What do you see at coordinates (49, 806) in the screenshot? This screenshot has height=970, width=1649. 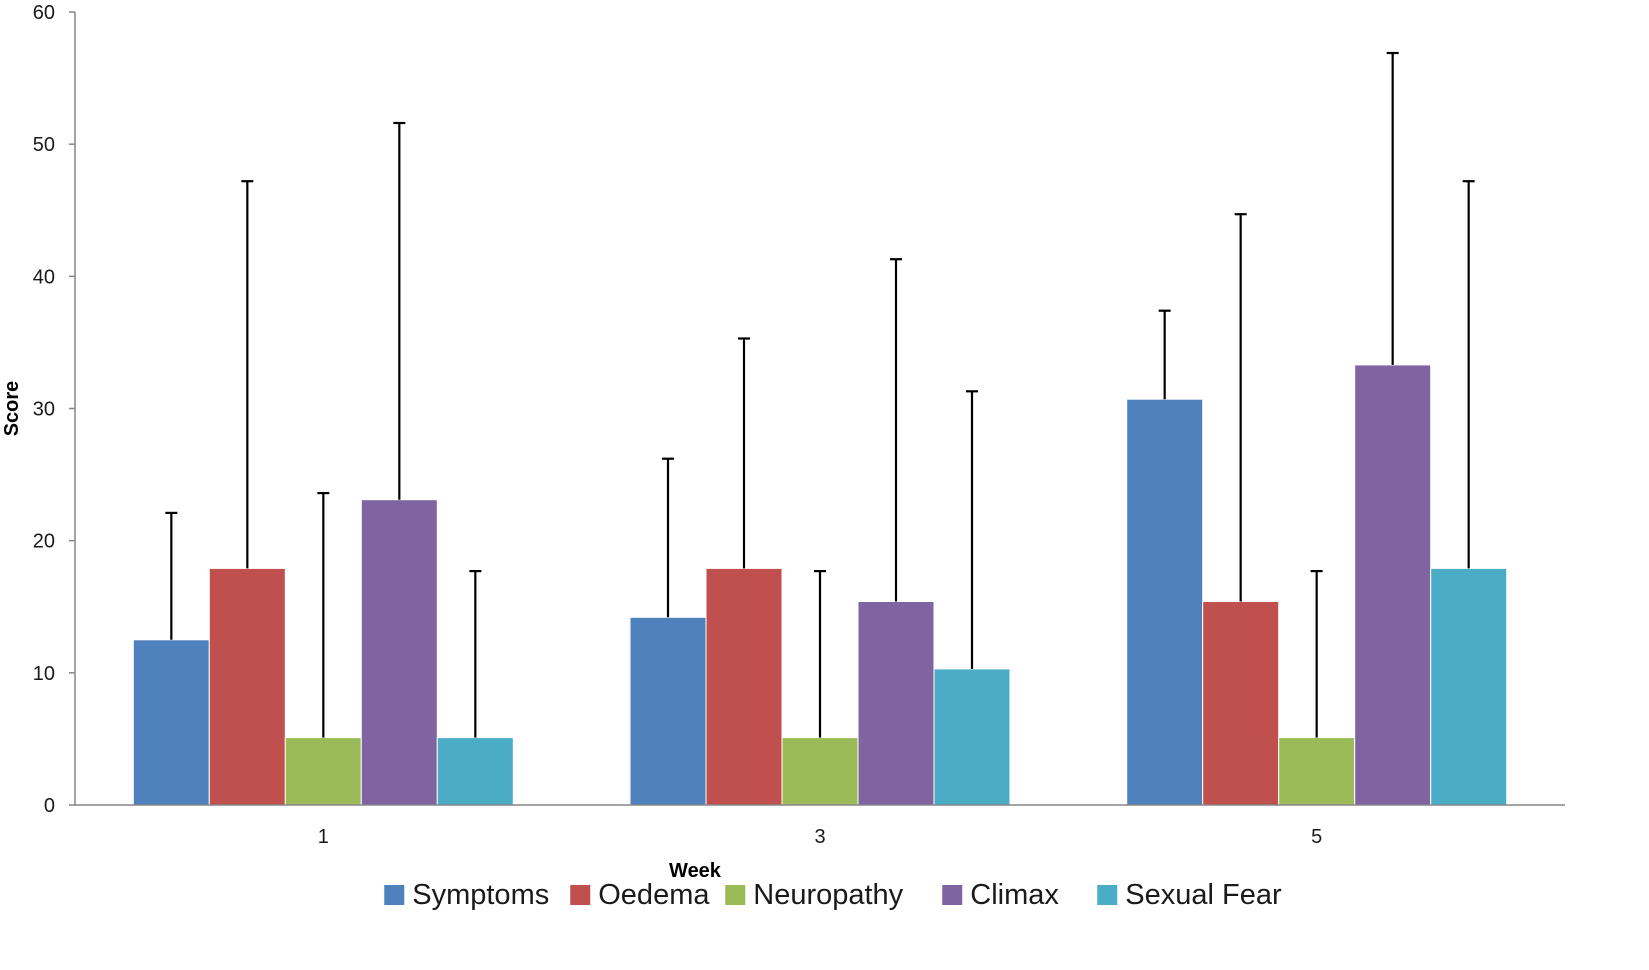 I see `y-tick-label: 0` at bounding box center [49, 806].